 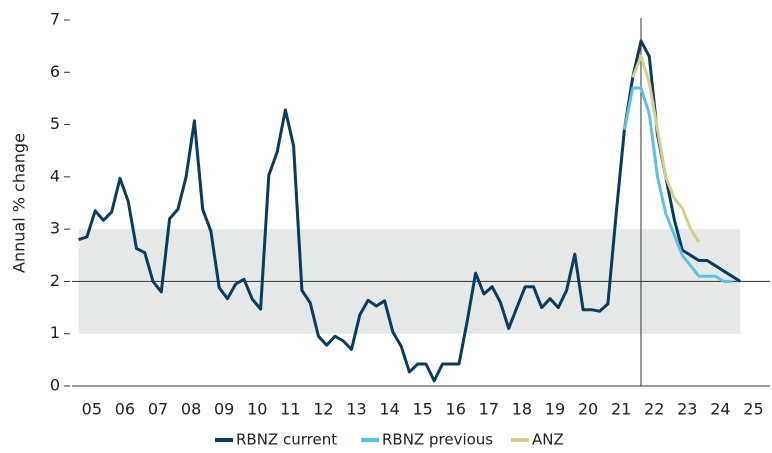 I want to click on x-tick-label: 10, so click(x=257, y=409).